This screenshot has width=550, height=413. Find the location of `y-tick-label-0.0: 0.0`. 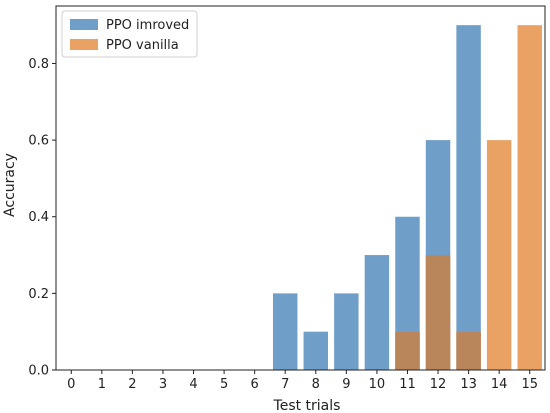

y-tick-label-0.0: 0.0 is located at coordinates (38, 371).